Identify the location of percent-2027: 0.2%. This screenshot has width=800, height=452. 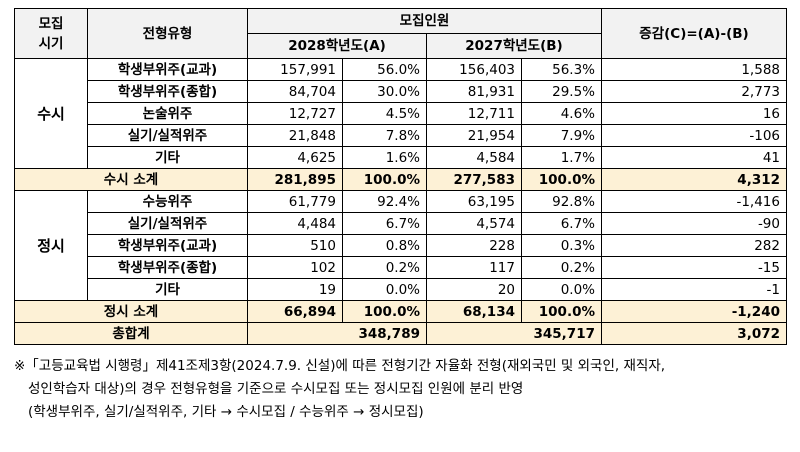
(561, 267).